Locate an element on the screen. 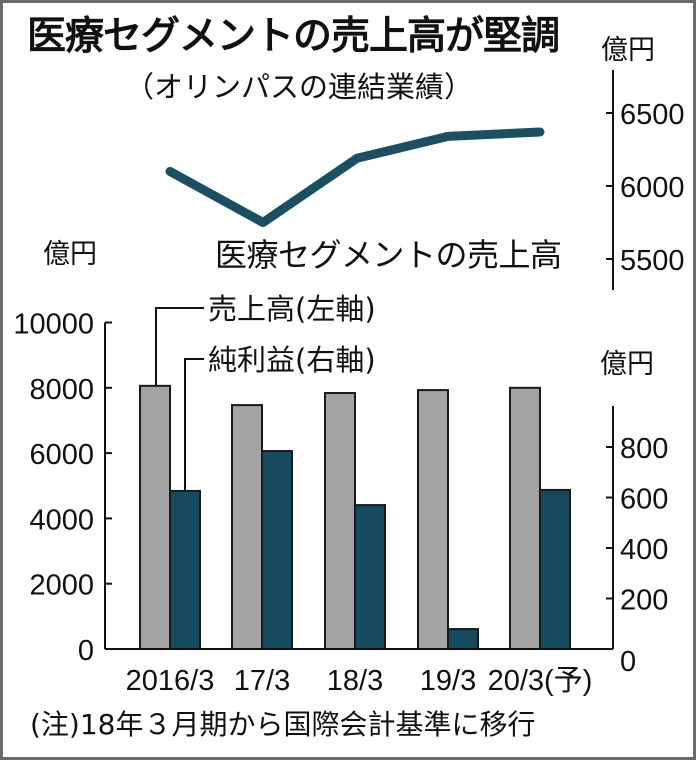  x-category-label: 20/3(予) is located at coordinates (540, 681).